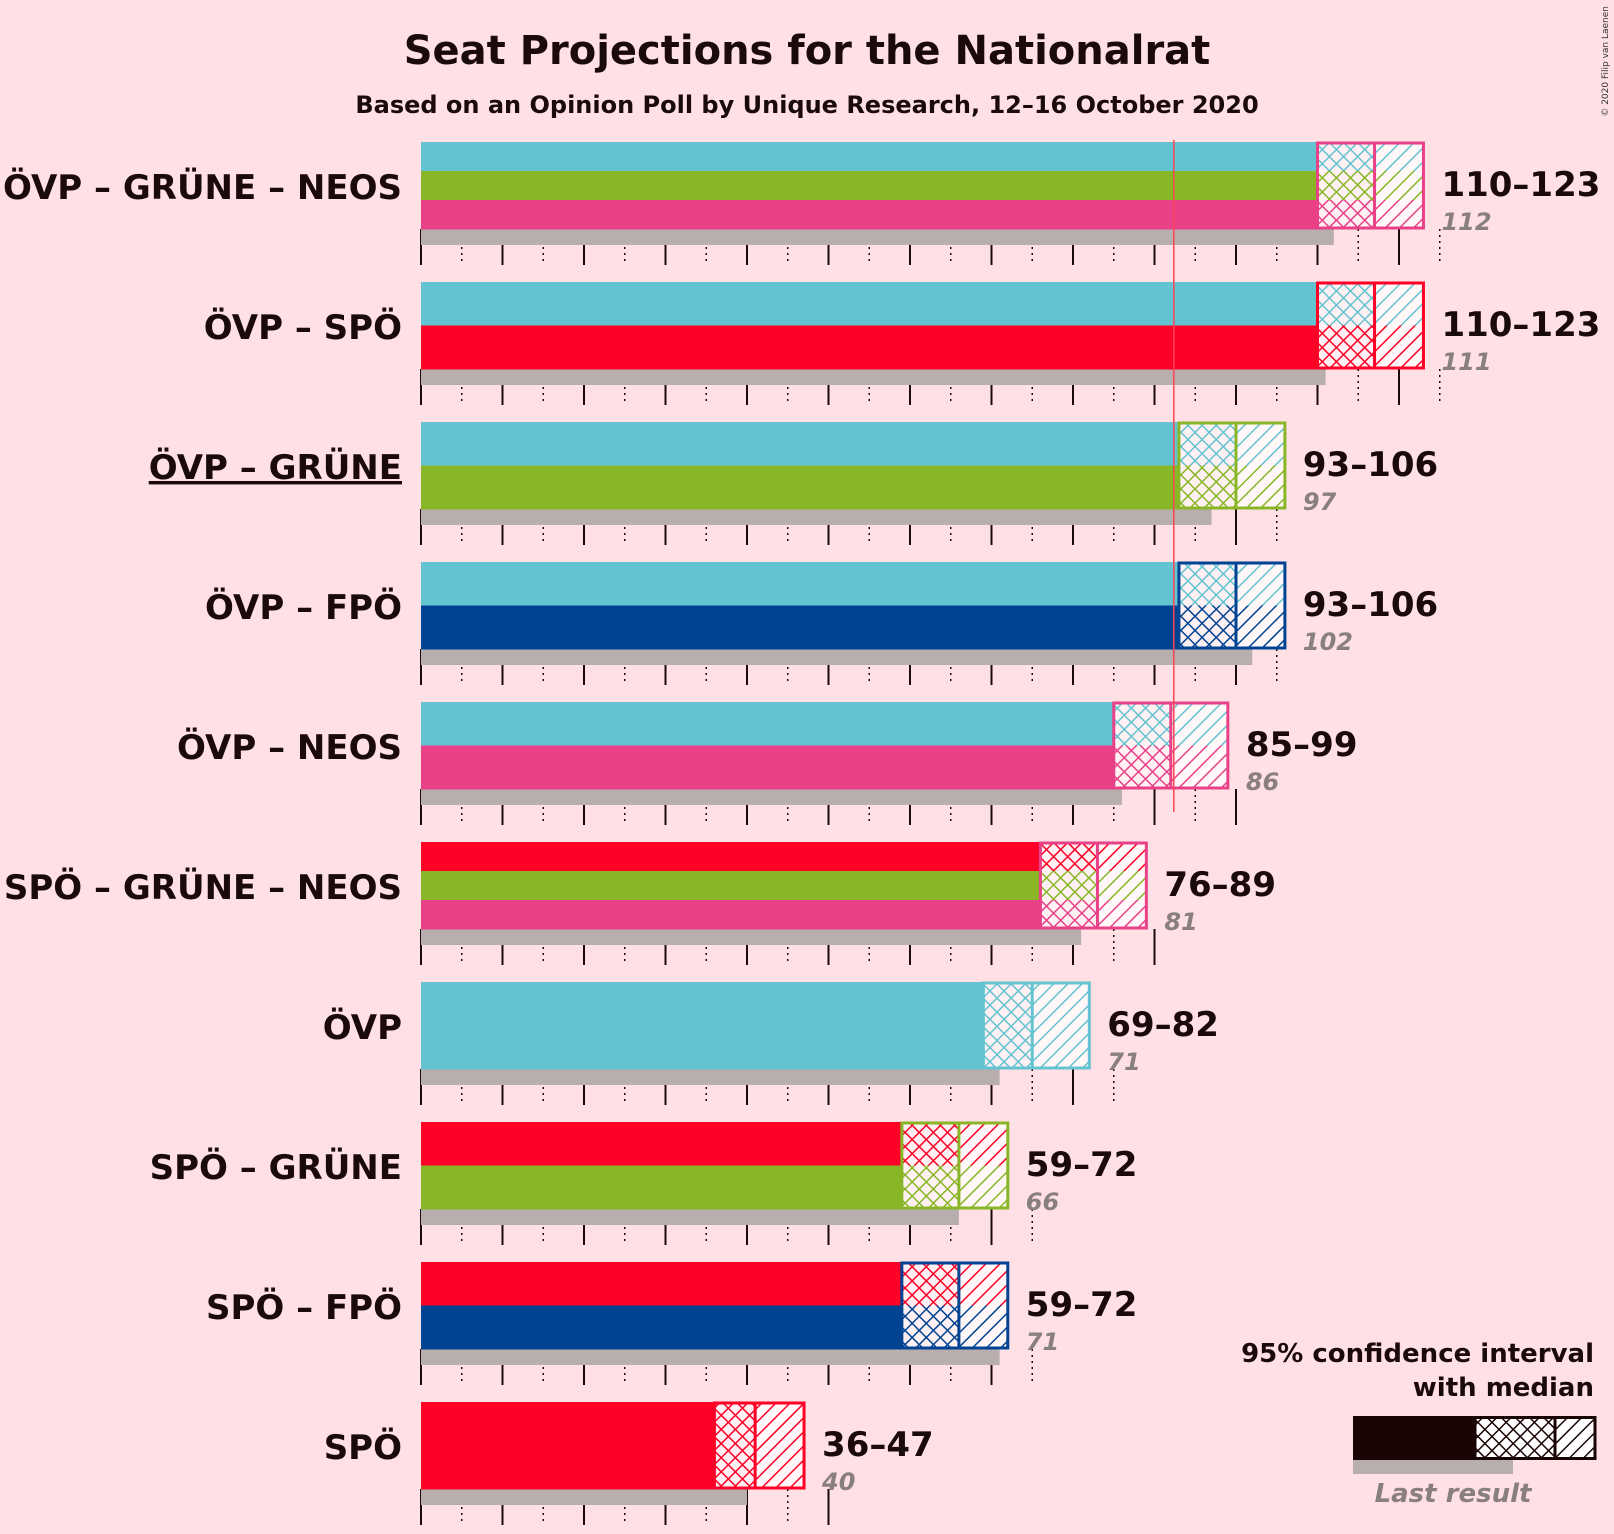 This screenshot has height=1534, width=1614. What do you see at coordinates (289, 747) in the screenshot?
I see `coalition-label: ÖVP – NEOS` at bounding box center [289, 747].